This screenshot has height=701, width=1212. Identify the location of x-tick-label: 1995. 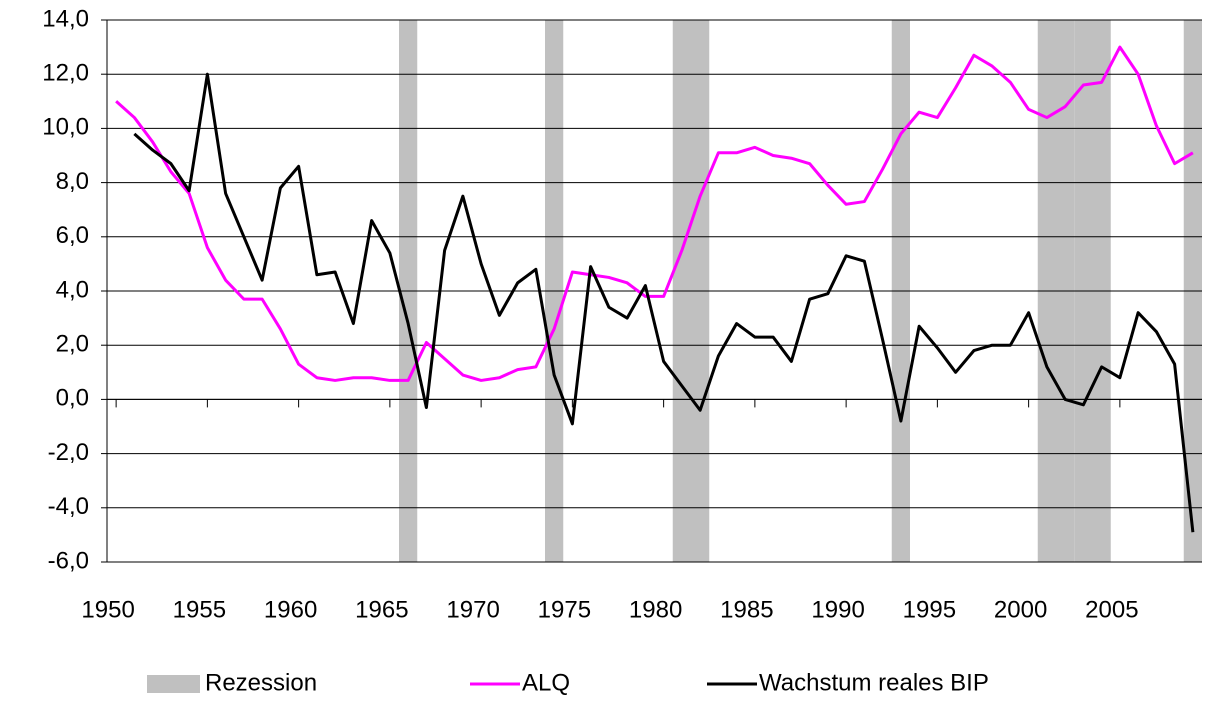
(929, 609).